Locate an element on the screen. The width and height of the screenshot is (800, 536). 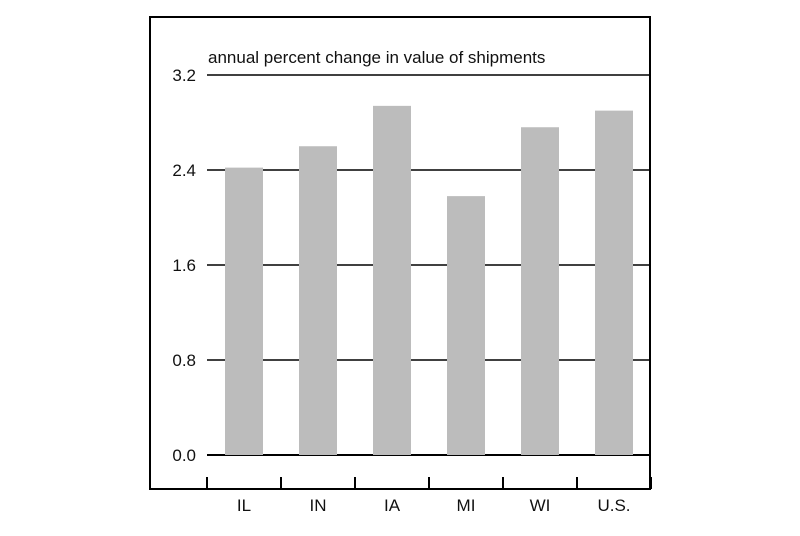
axes is located at coordinates (429, 483).